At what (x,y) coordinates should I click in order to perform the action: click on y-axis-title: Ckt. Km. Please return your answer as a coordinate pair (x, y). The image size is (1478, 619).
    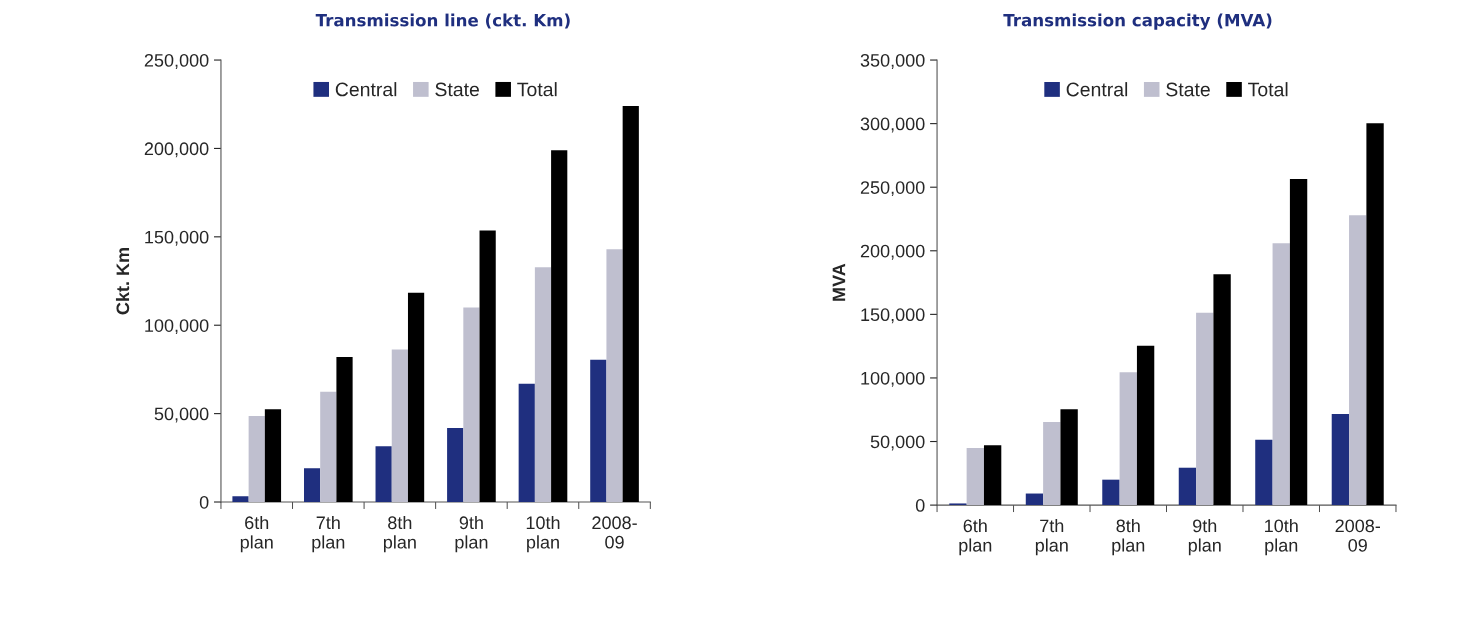
    Looking at the image, I should click on (122, 281).